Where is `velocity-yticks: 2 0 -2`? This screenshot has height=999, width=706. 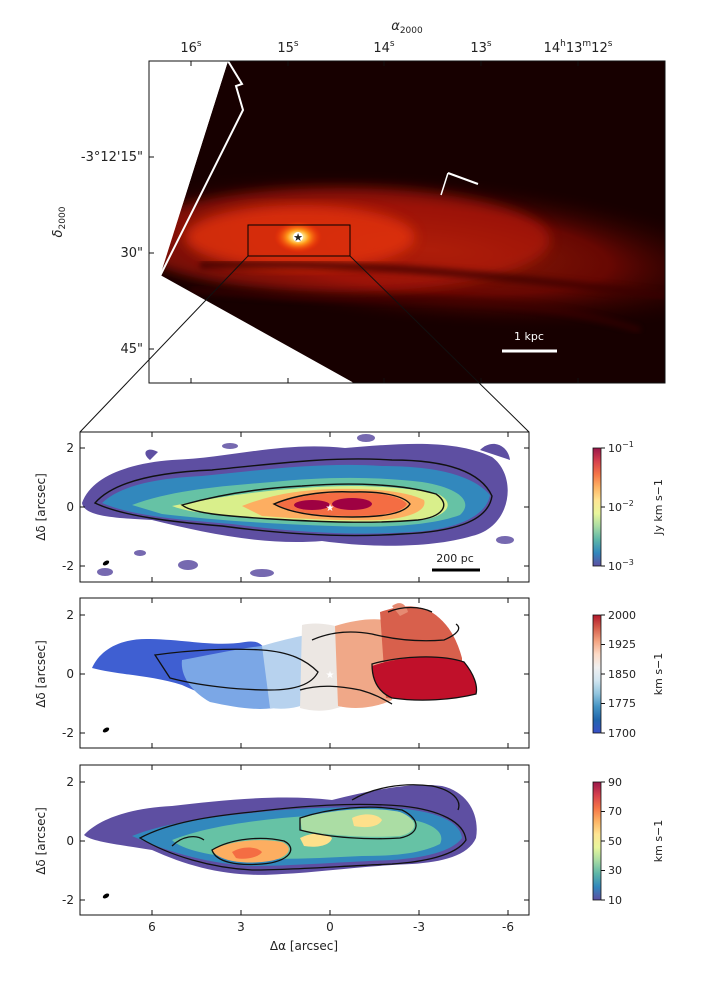
velocity-yticks: 2 0 -2 is located at coordinates (68, 674).